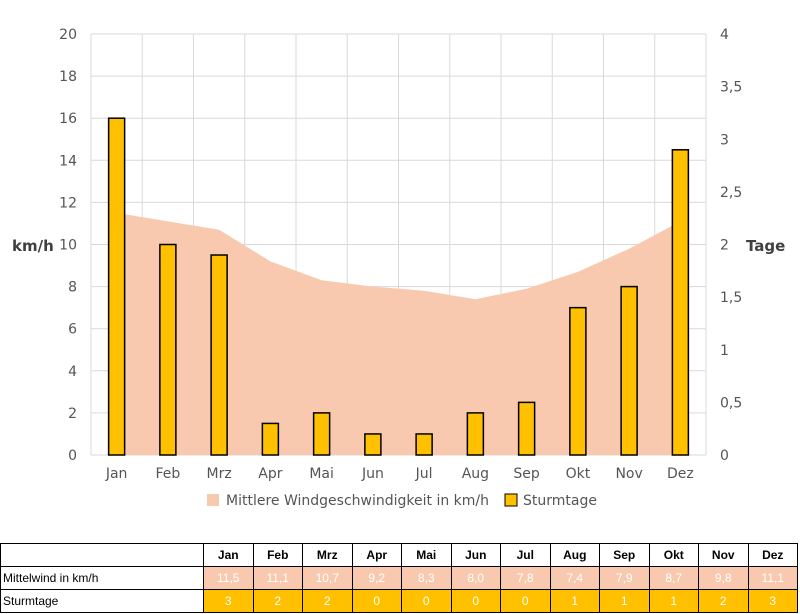 The height and width of the screenshot is (614, 800). Describe the element at coordinates (765, 246) in the screenshot. I see `right-axis-title: Tage` at that location.